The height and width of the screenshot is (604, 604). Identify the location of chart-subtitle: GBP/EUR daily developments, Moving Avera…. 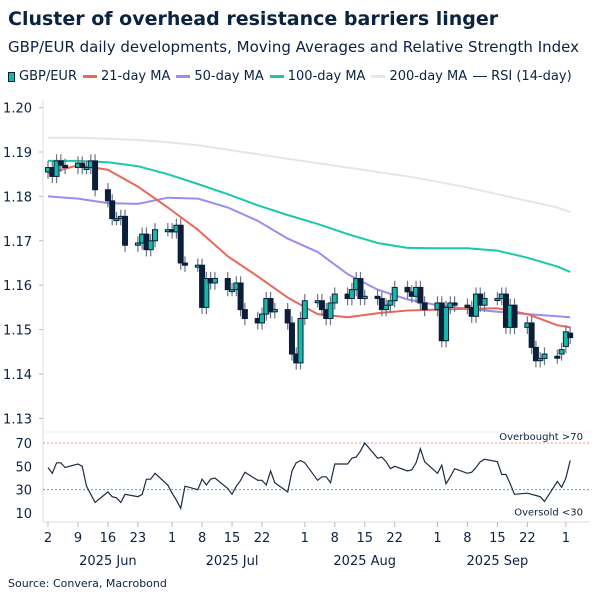
(293, 47).